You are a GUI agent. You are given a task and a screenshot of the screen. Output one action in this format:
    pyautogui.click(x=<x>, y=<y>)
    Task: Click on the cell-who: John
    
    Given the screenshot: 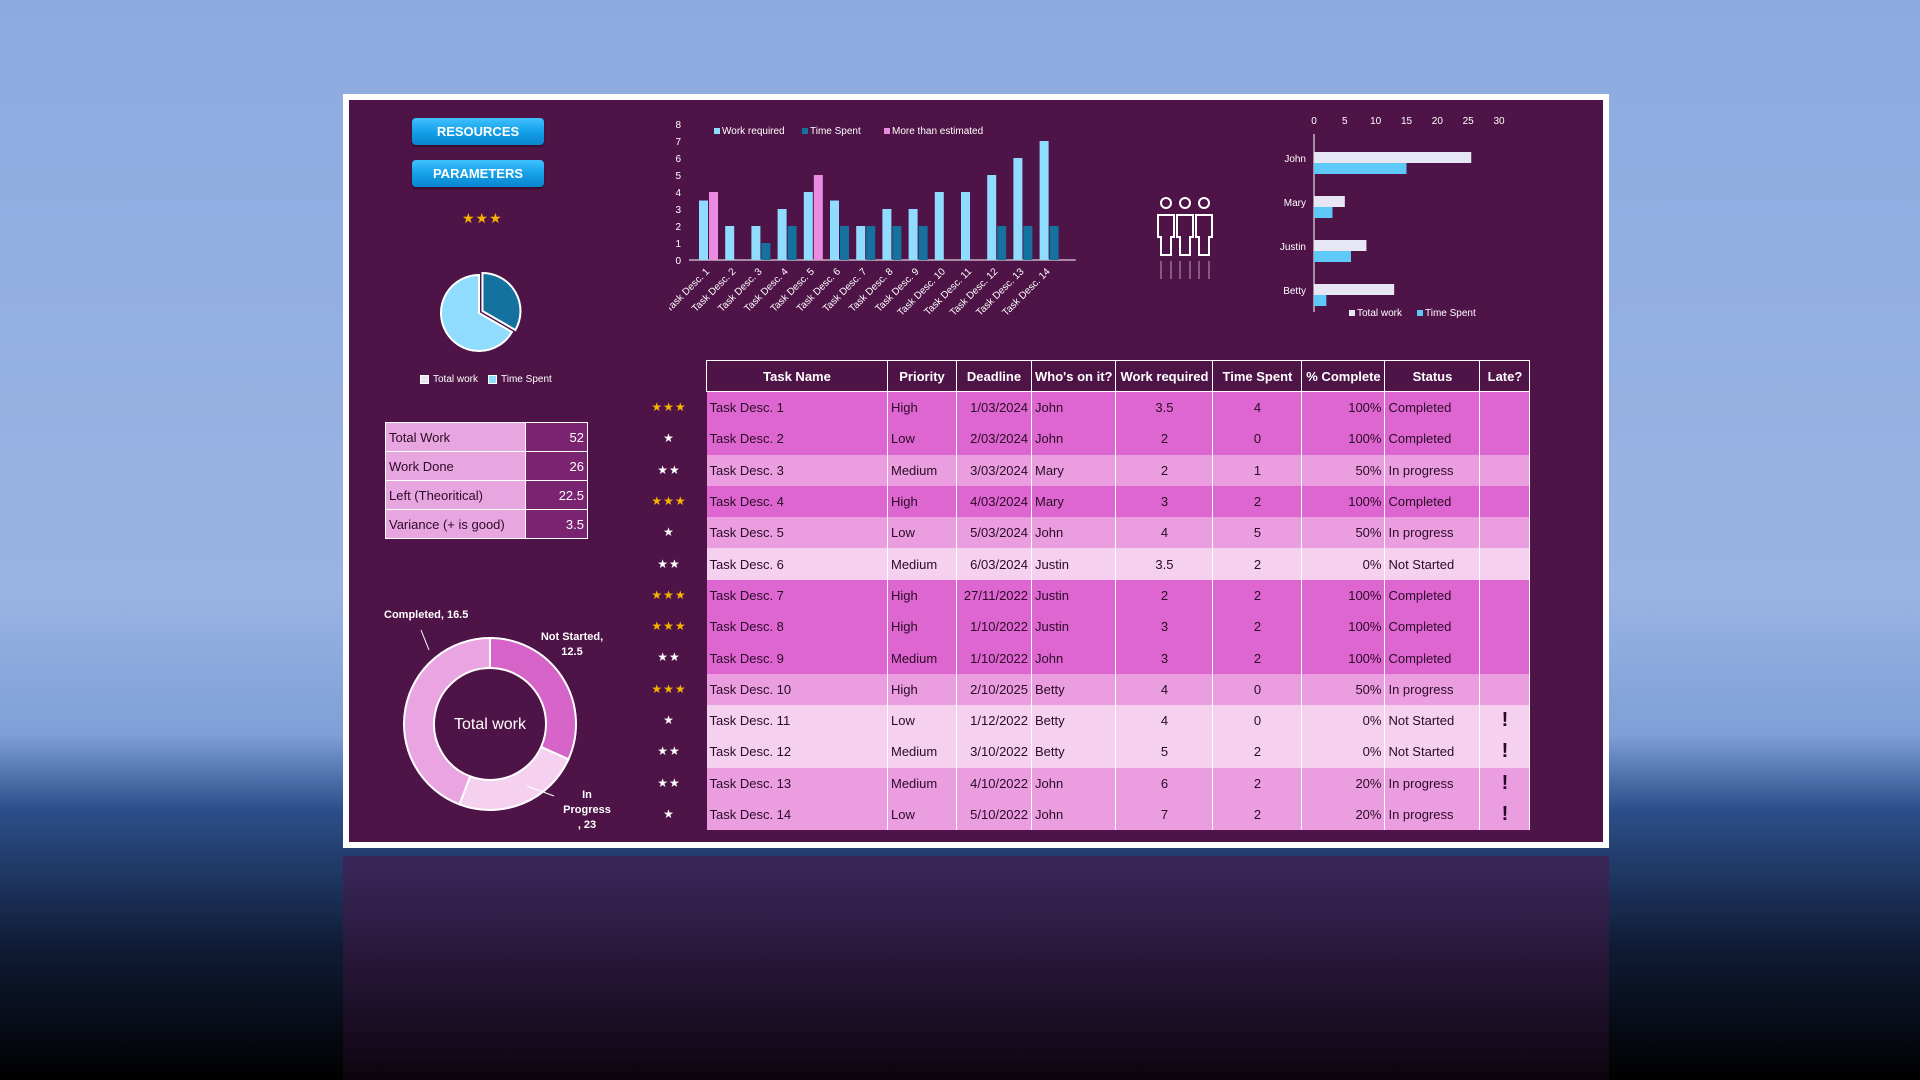 What is the action you would take?
    pyautogui.click(x=1074, y=783)
    